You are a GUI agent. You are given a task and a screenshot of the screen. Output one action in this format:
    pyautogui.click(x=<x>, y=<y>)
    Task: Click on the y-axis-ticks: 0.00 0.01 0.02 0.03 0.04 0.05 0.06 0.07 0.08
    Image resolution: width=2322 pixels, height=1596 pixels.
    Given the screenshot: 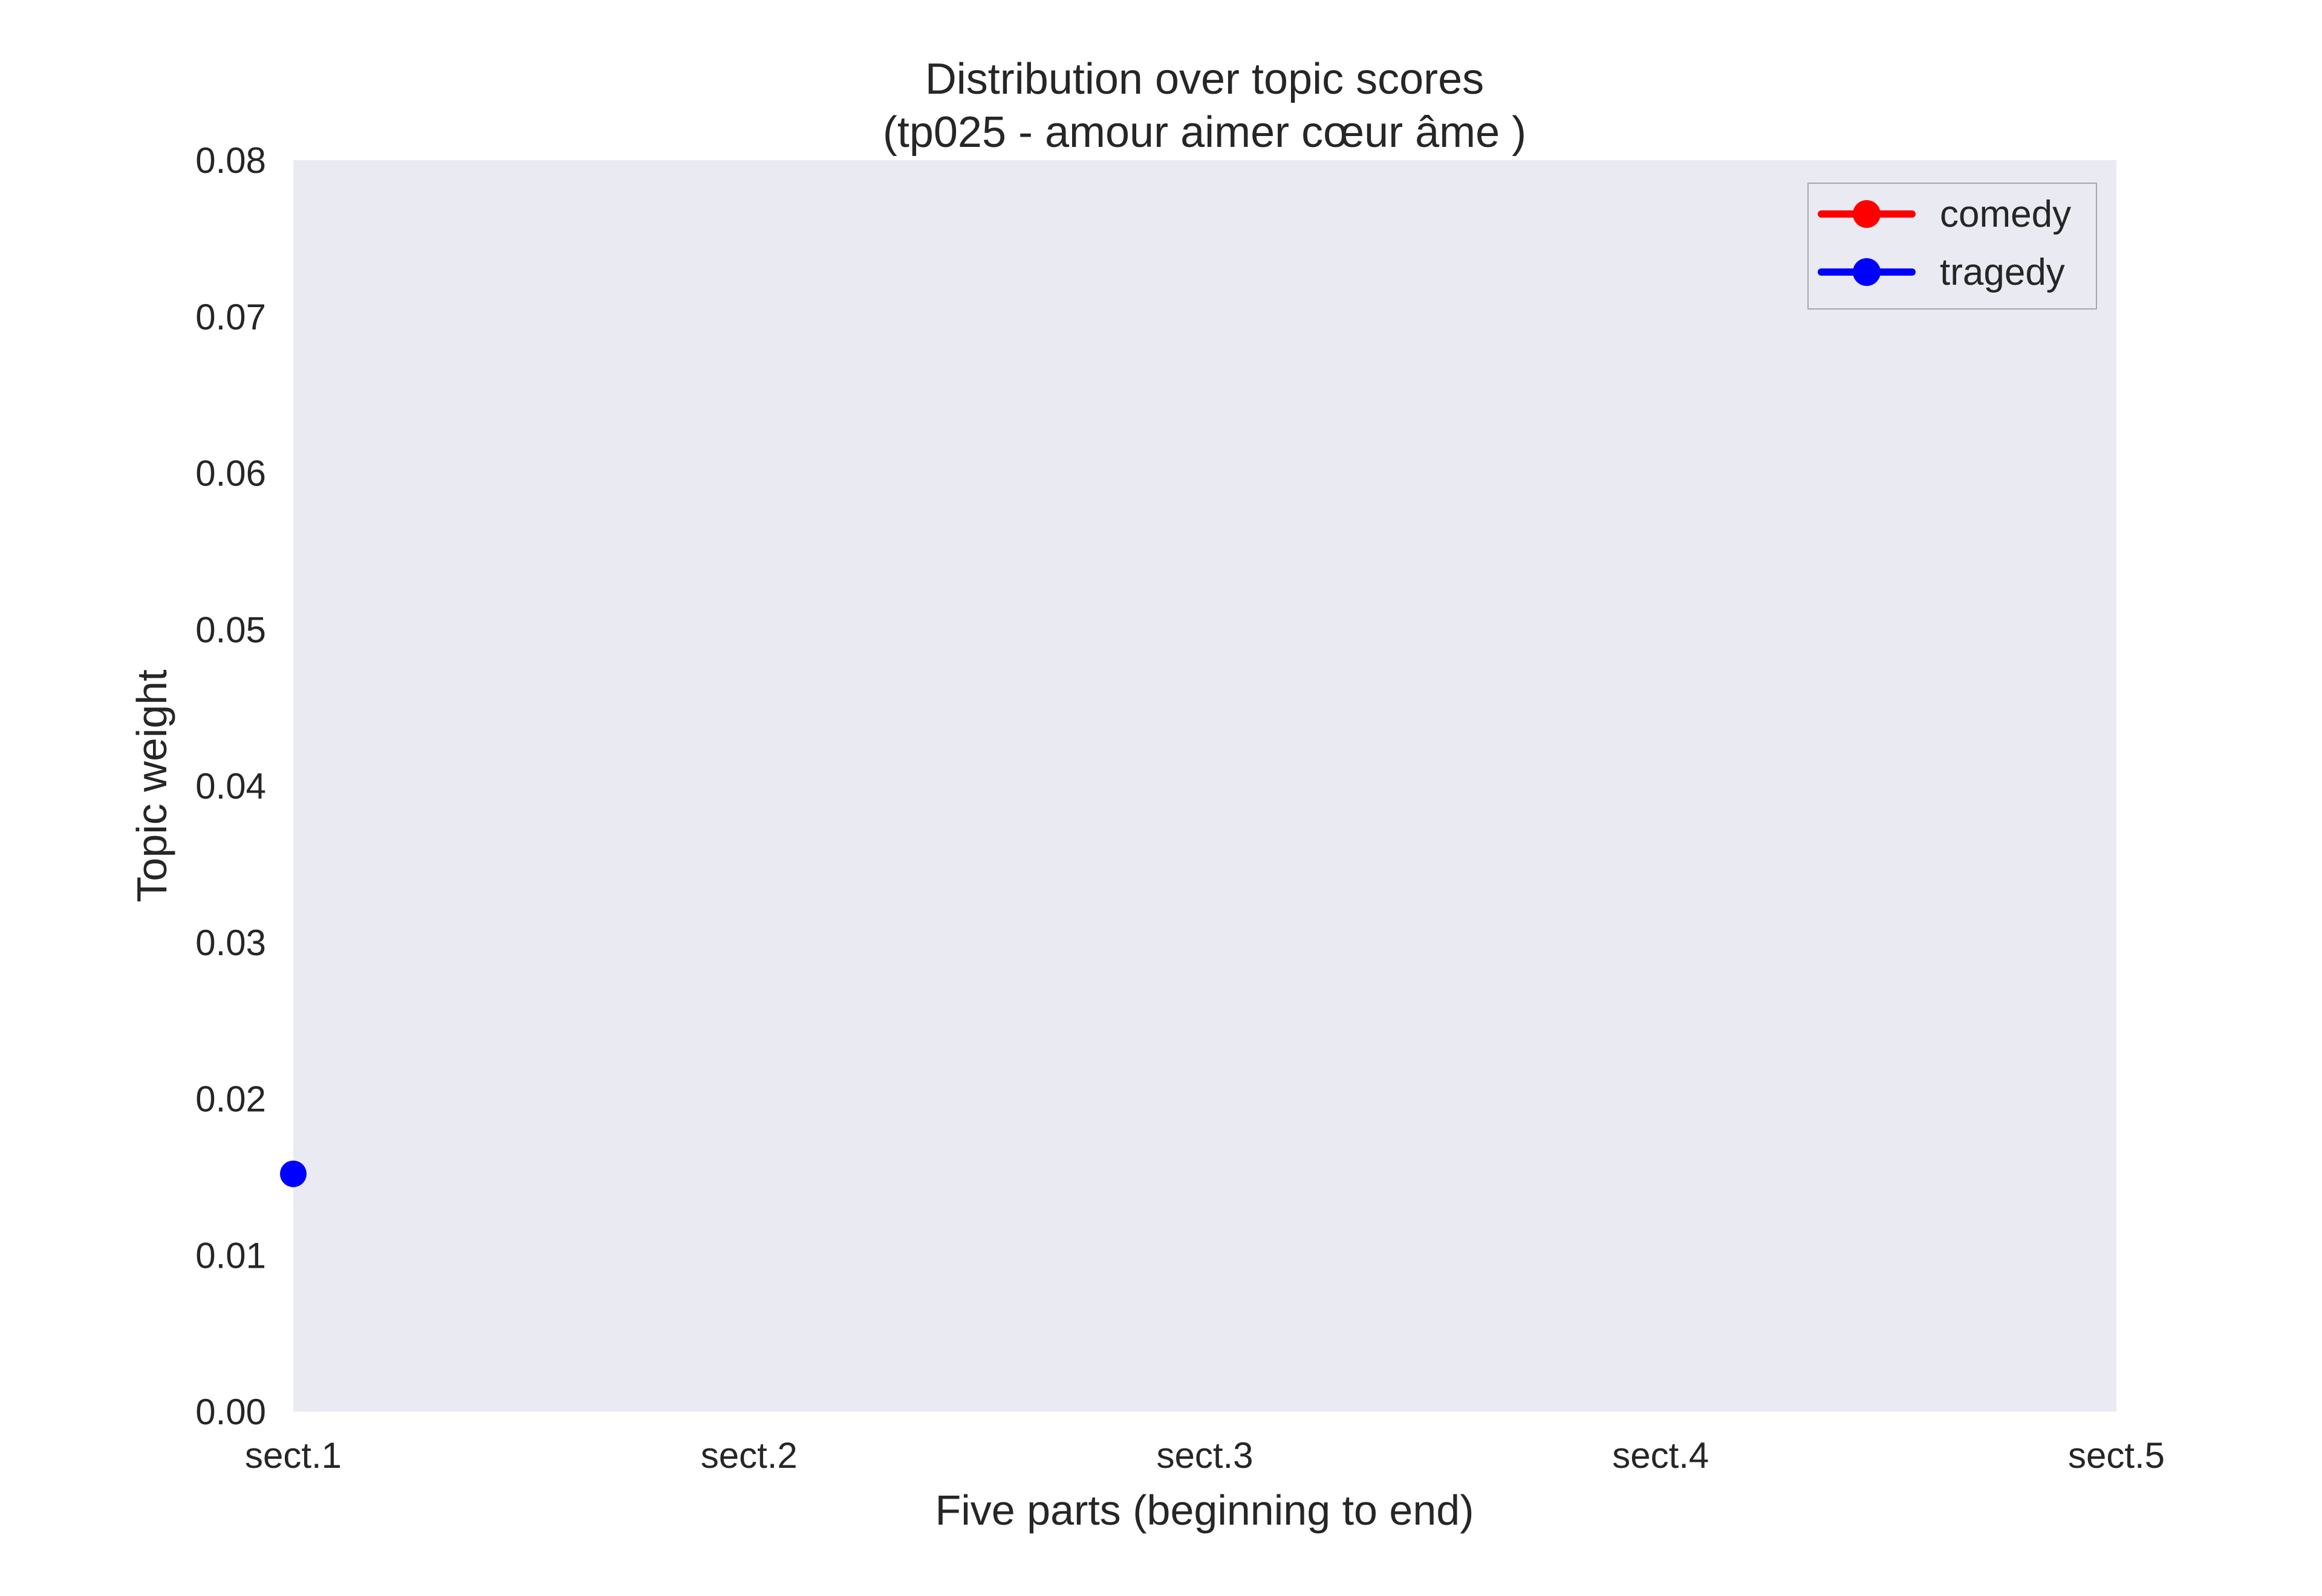 What is the action you would take?
    pyautogui.click(x=230, y=786)
    